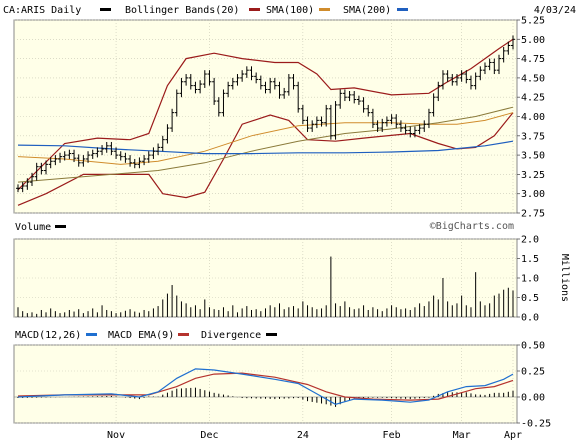 The width and height of the screenshot is (579, 448). I want to click on sma200-line, so click(265, 138).